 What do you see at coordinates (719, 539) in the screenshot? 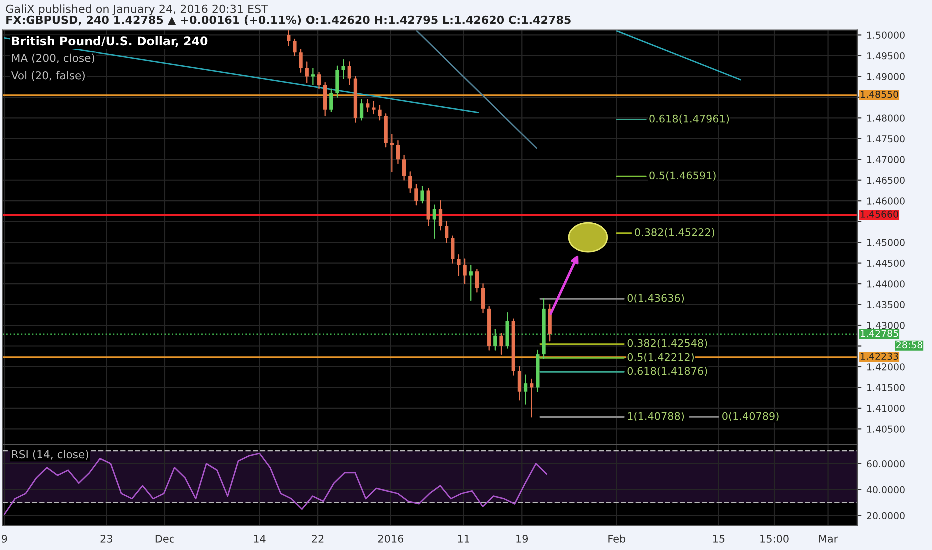
I see `x-tick-label: 15` at bounding box center [719, 539].